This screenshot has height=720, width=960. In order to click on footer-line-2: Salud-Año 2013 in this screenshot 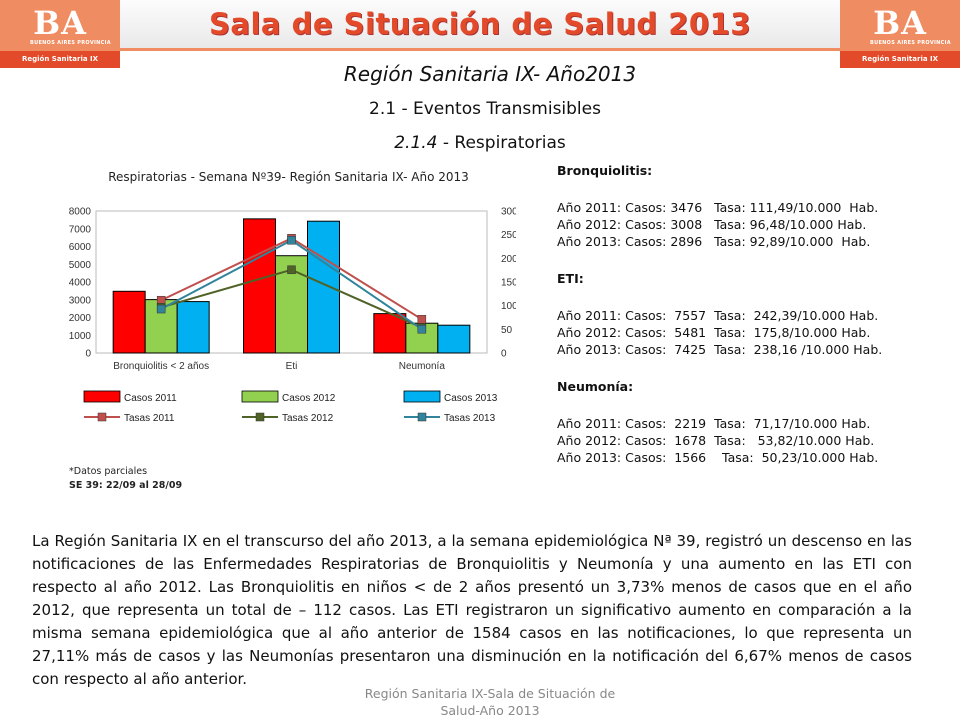, I will do `click(490, 710)`.